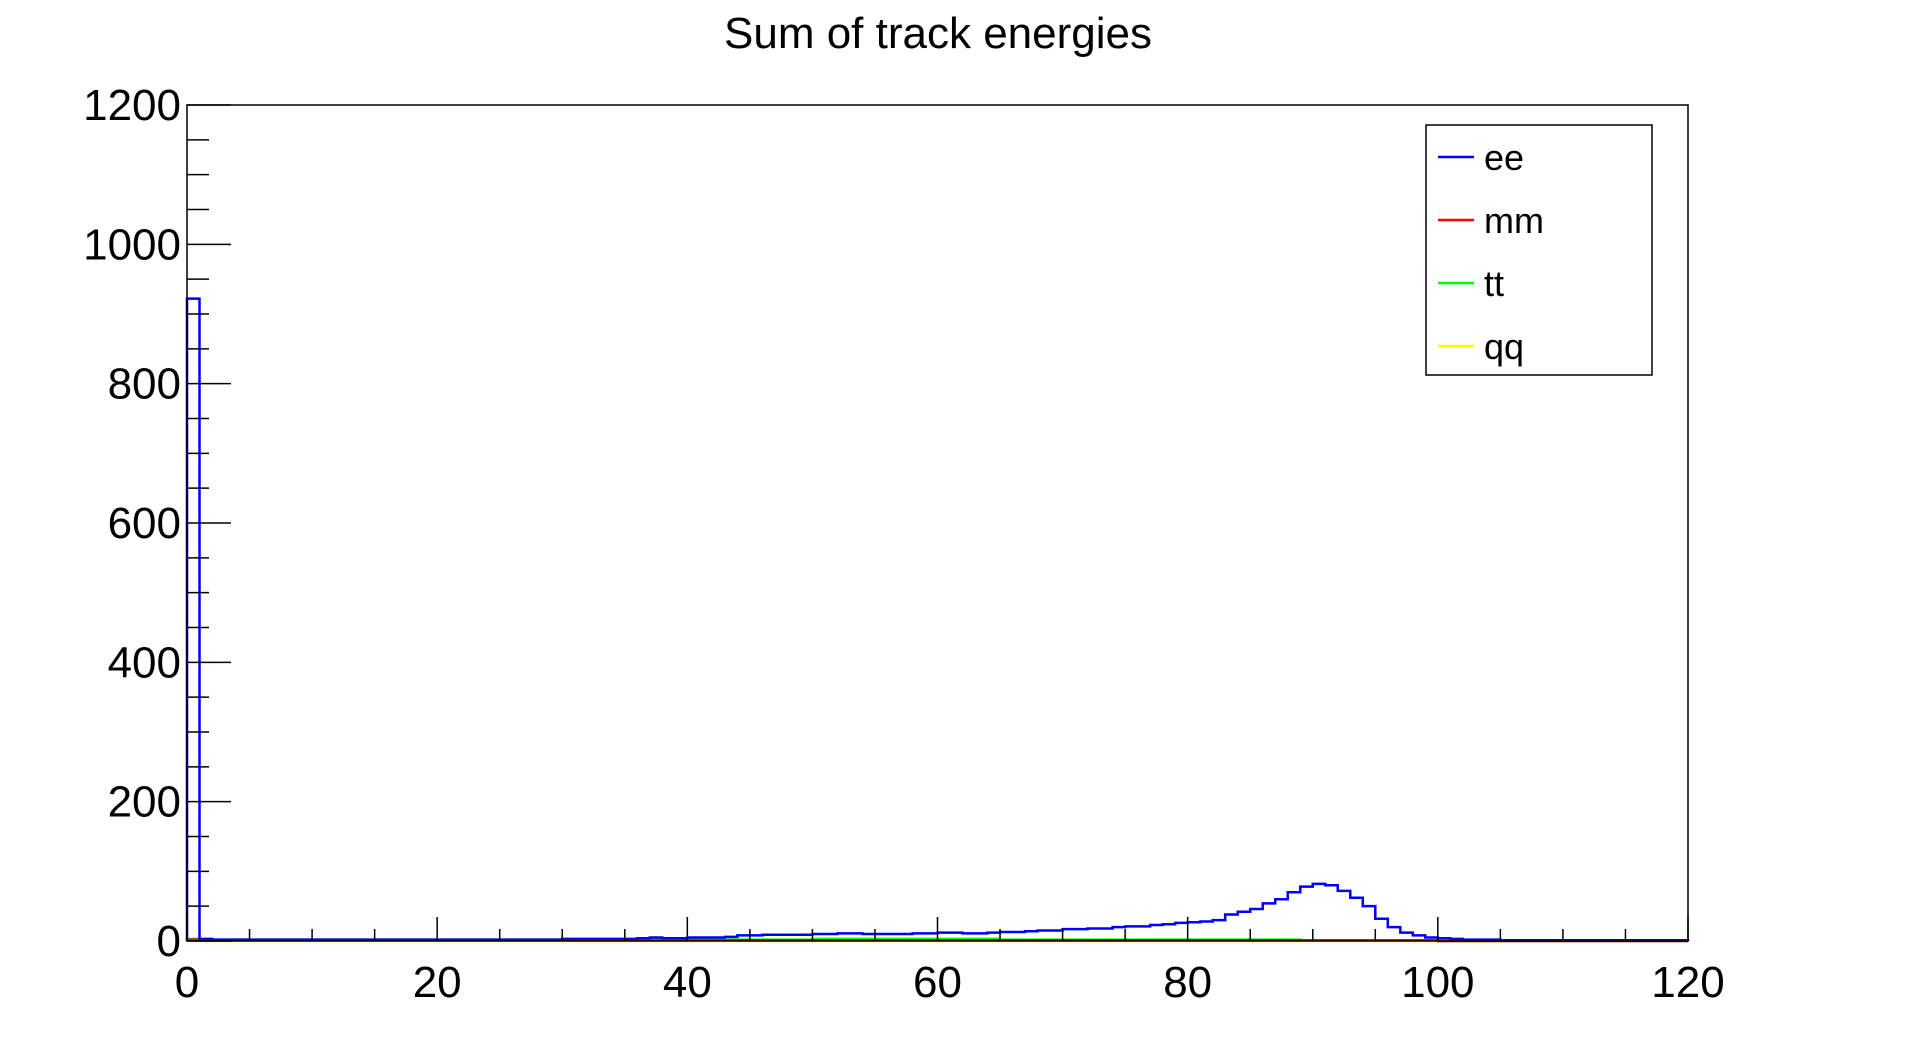  Describe the element at coordinates (144, 523) in the screenshot. I see `y-tick-label: 600` at that location.